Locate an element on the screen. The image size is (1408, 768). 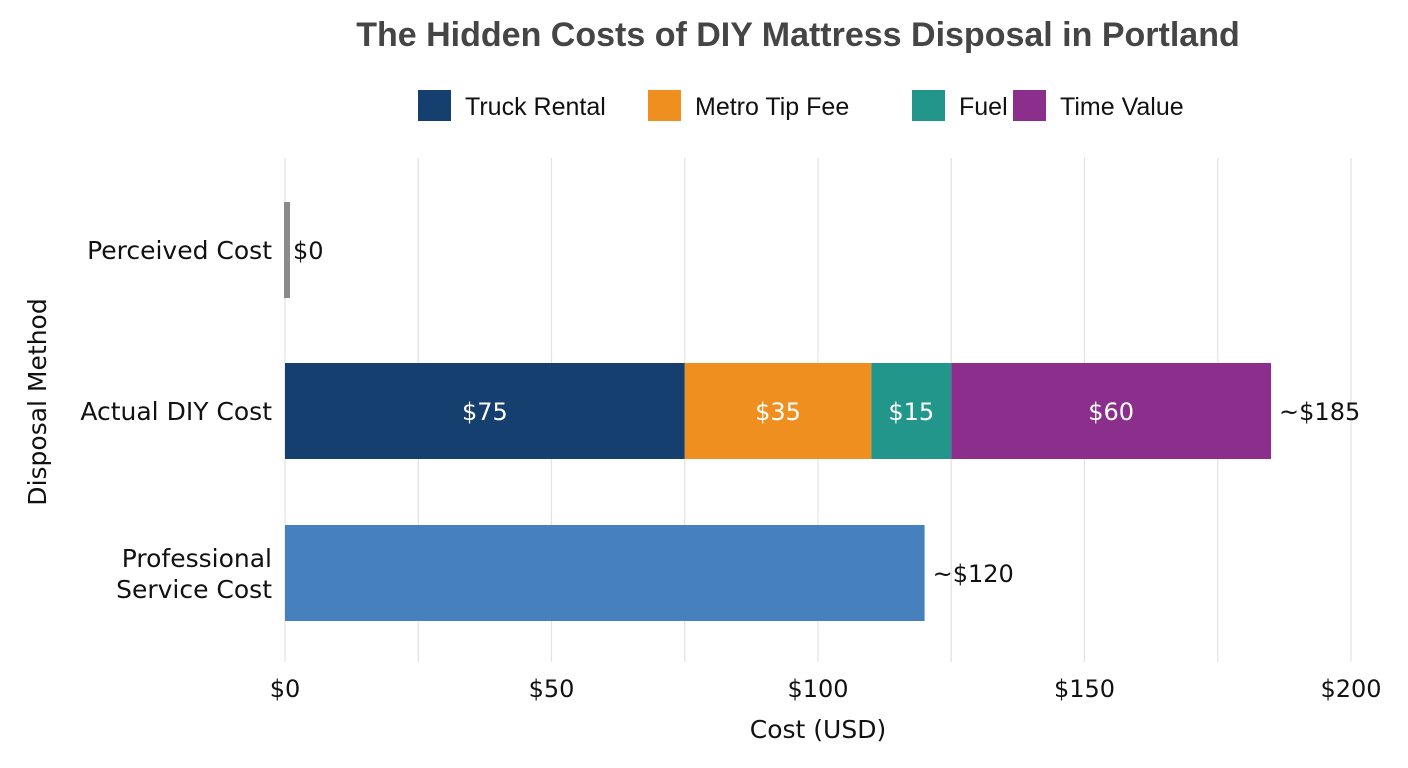
legend-label: Time Value is located at coordinates (1122, 107).